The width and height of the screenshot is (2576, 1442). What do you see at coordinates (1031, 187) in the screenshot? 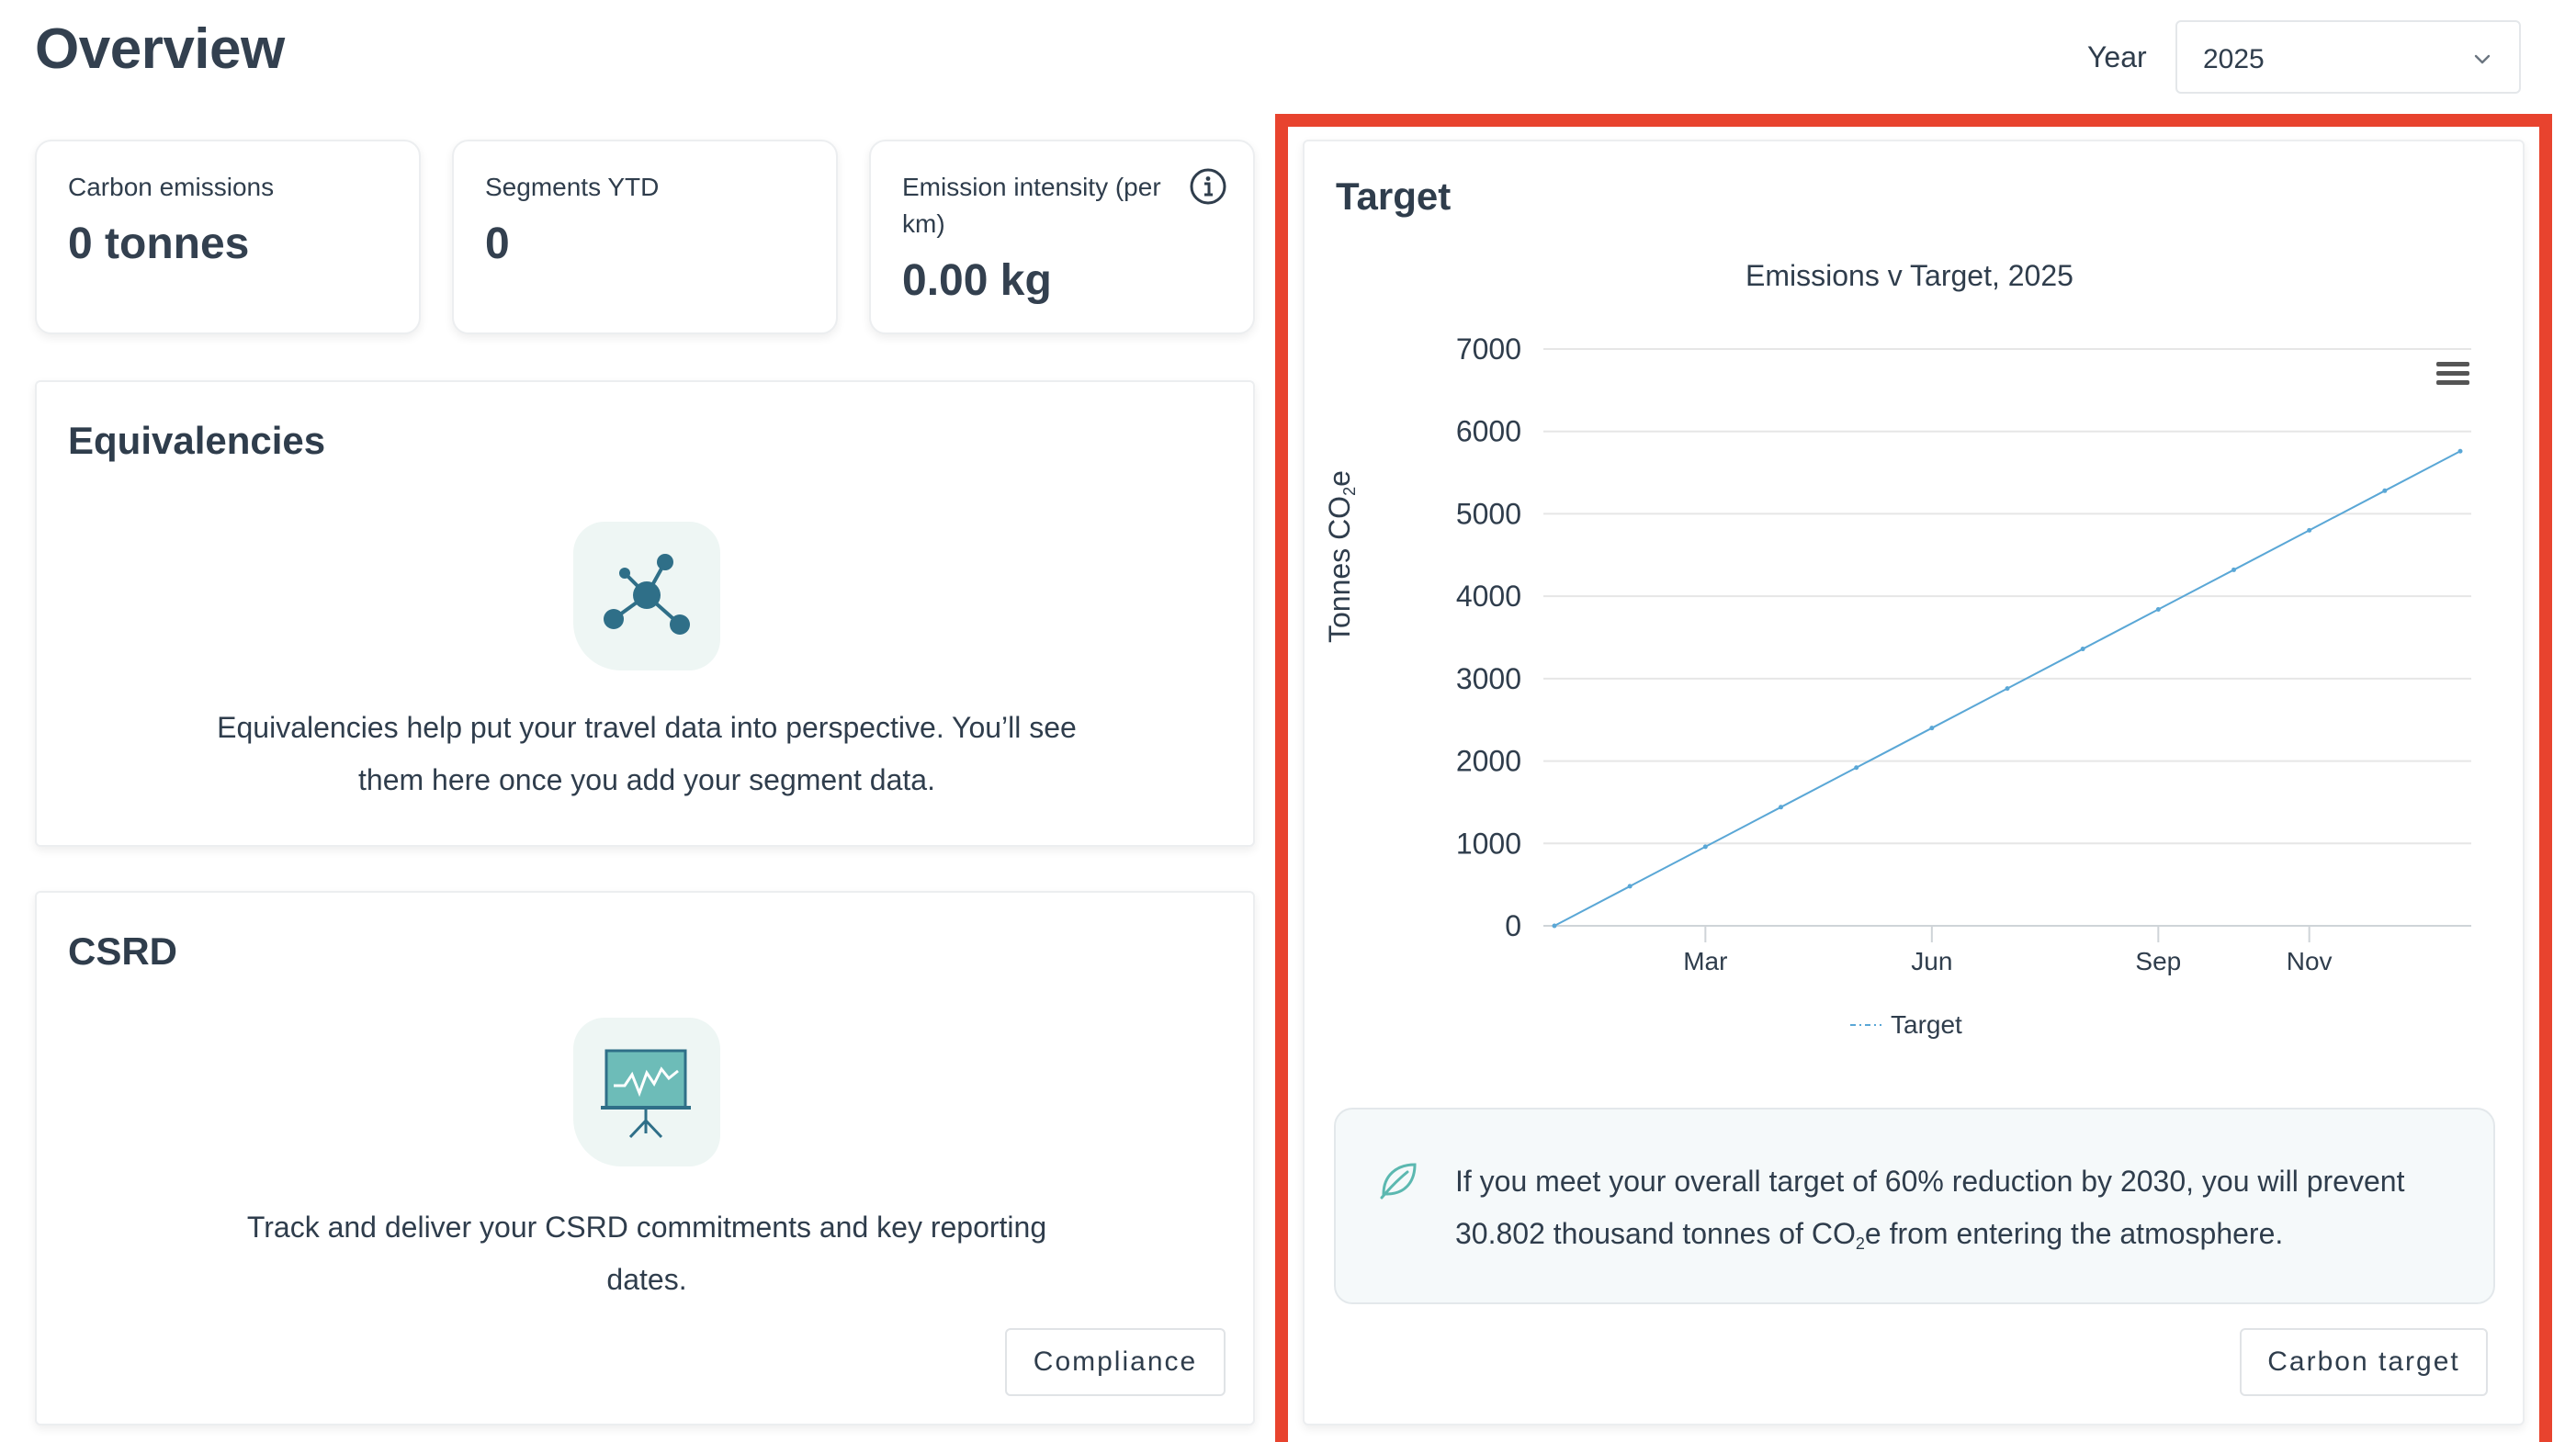
I see `stat-label-line1: Emission intensity (per` at bounding box center [1031, 187].